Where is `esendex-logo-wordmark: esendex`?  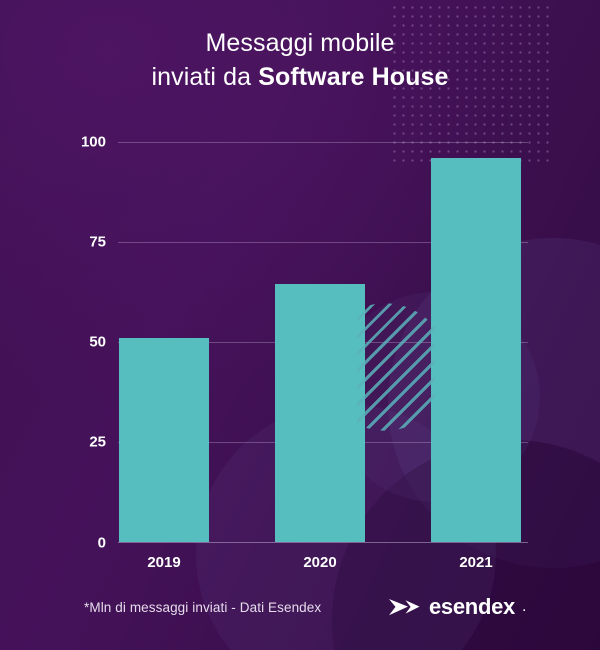
esendex-logo-wordmark: esendex is located at coordinates (472, 606).